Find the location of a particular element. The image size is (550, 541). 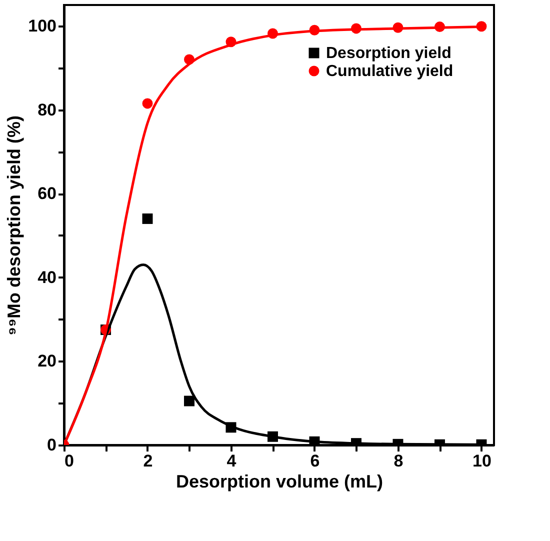

y-tick-label: 0 is located at coordinates (51, 445).